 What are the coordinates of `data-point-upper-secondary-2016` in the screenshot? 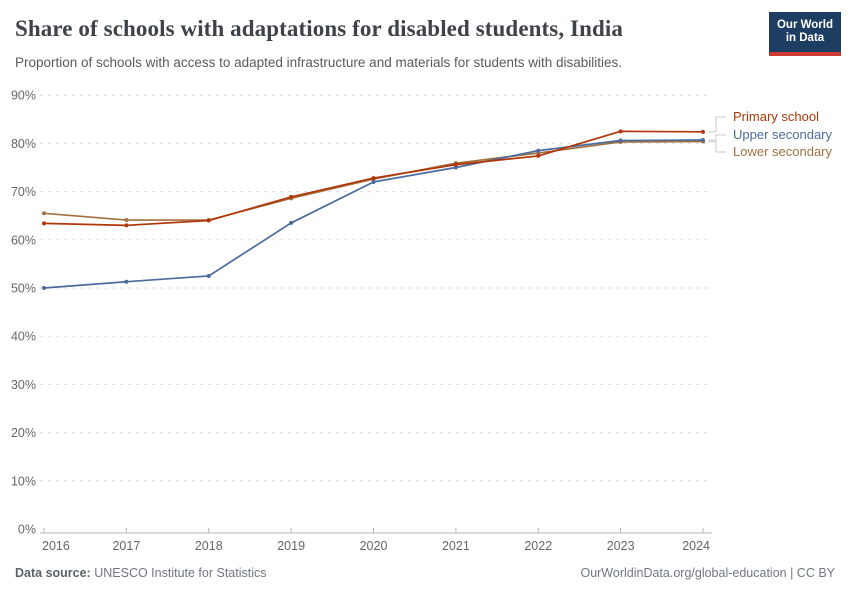 It's located at (44, 288).